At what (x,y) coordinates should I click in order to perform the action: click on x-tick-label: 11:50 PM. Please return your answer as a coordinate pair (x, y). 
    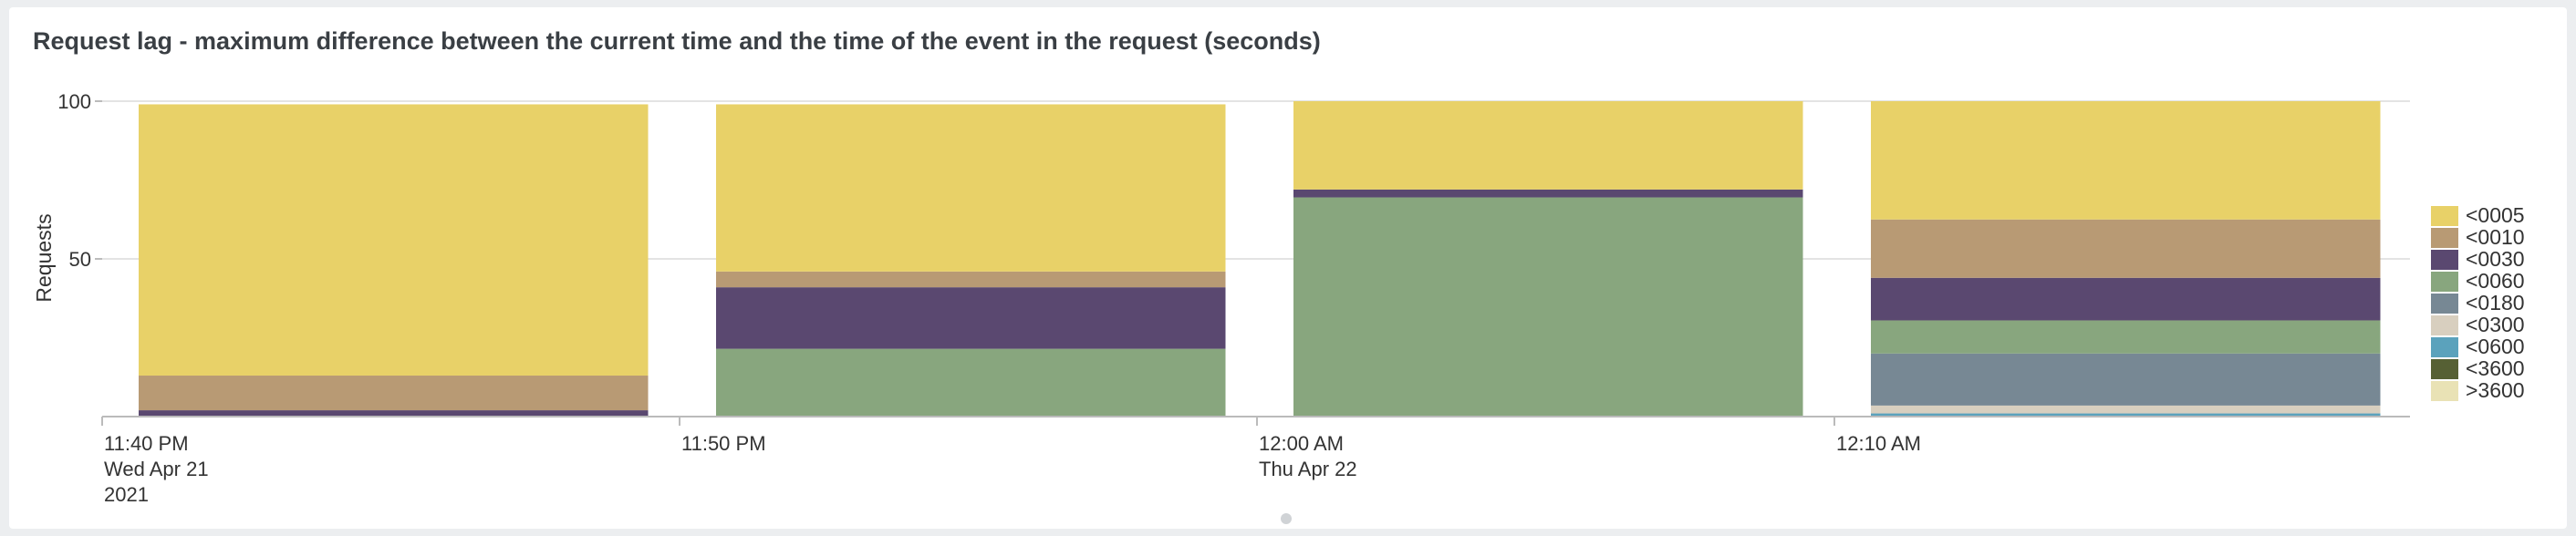
    Looking at the image, I should click on (724, 443).